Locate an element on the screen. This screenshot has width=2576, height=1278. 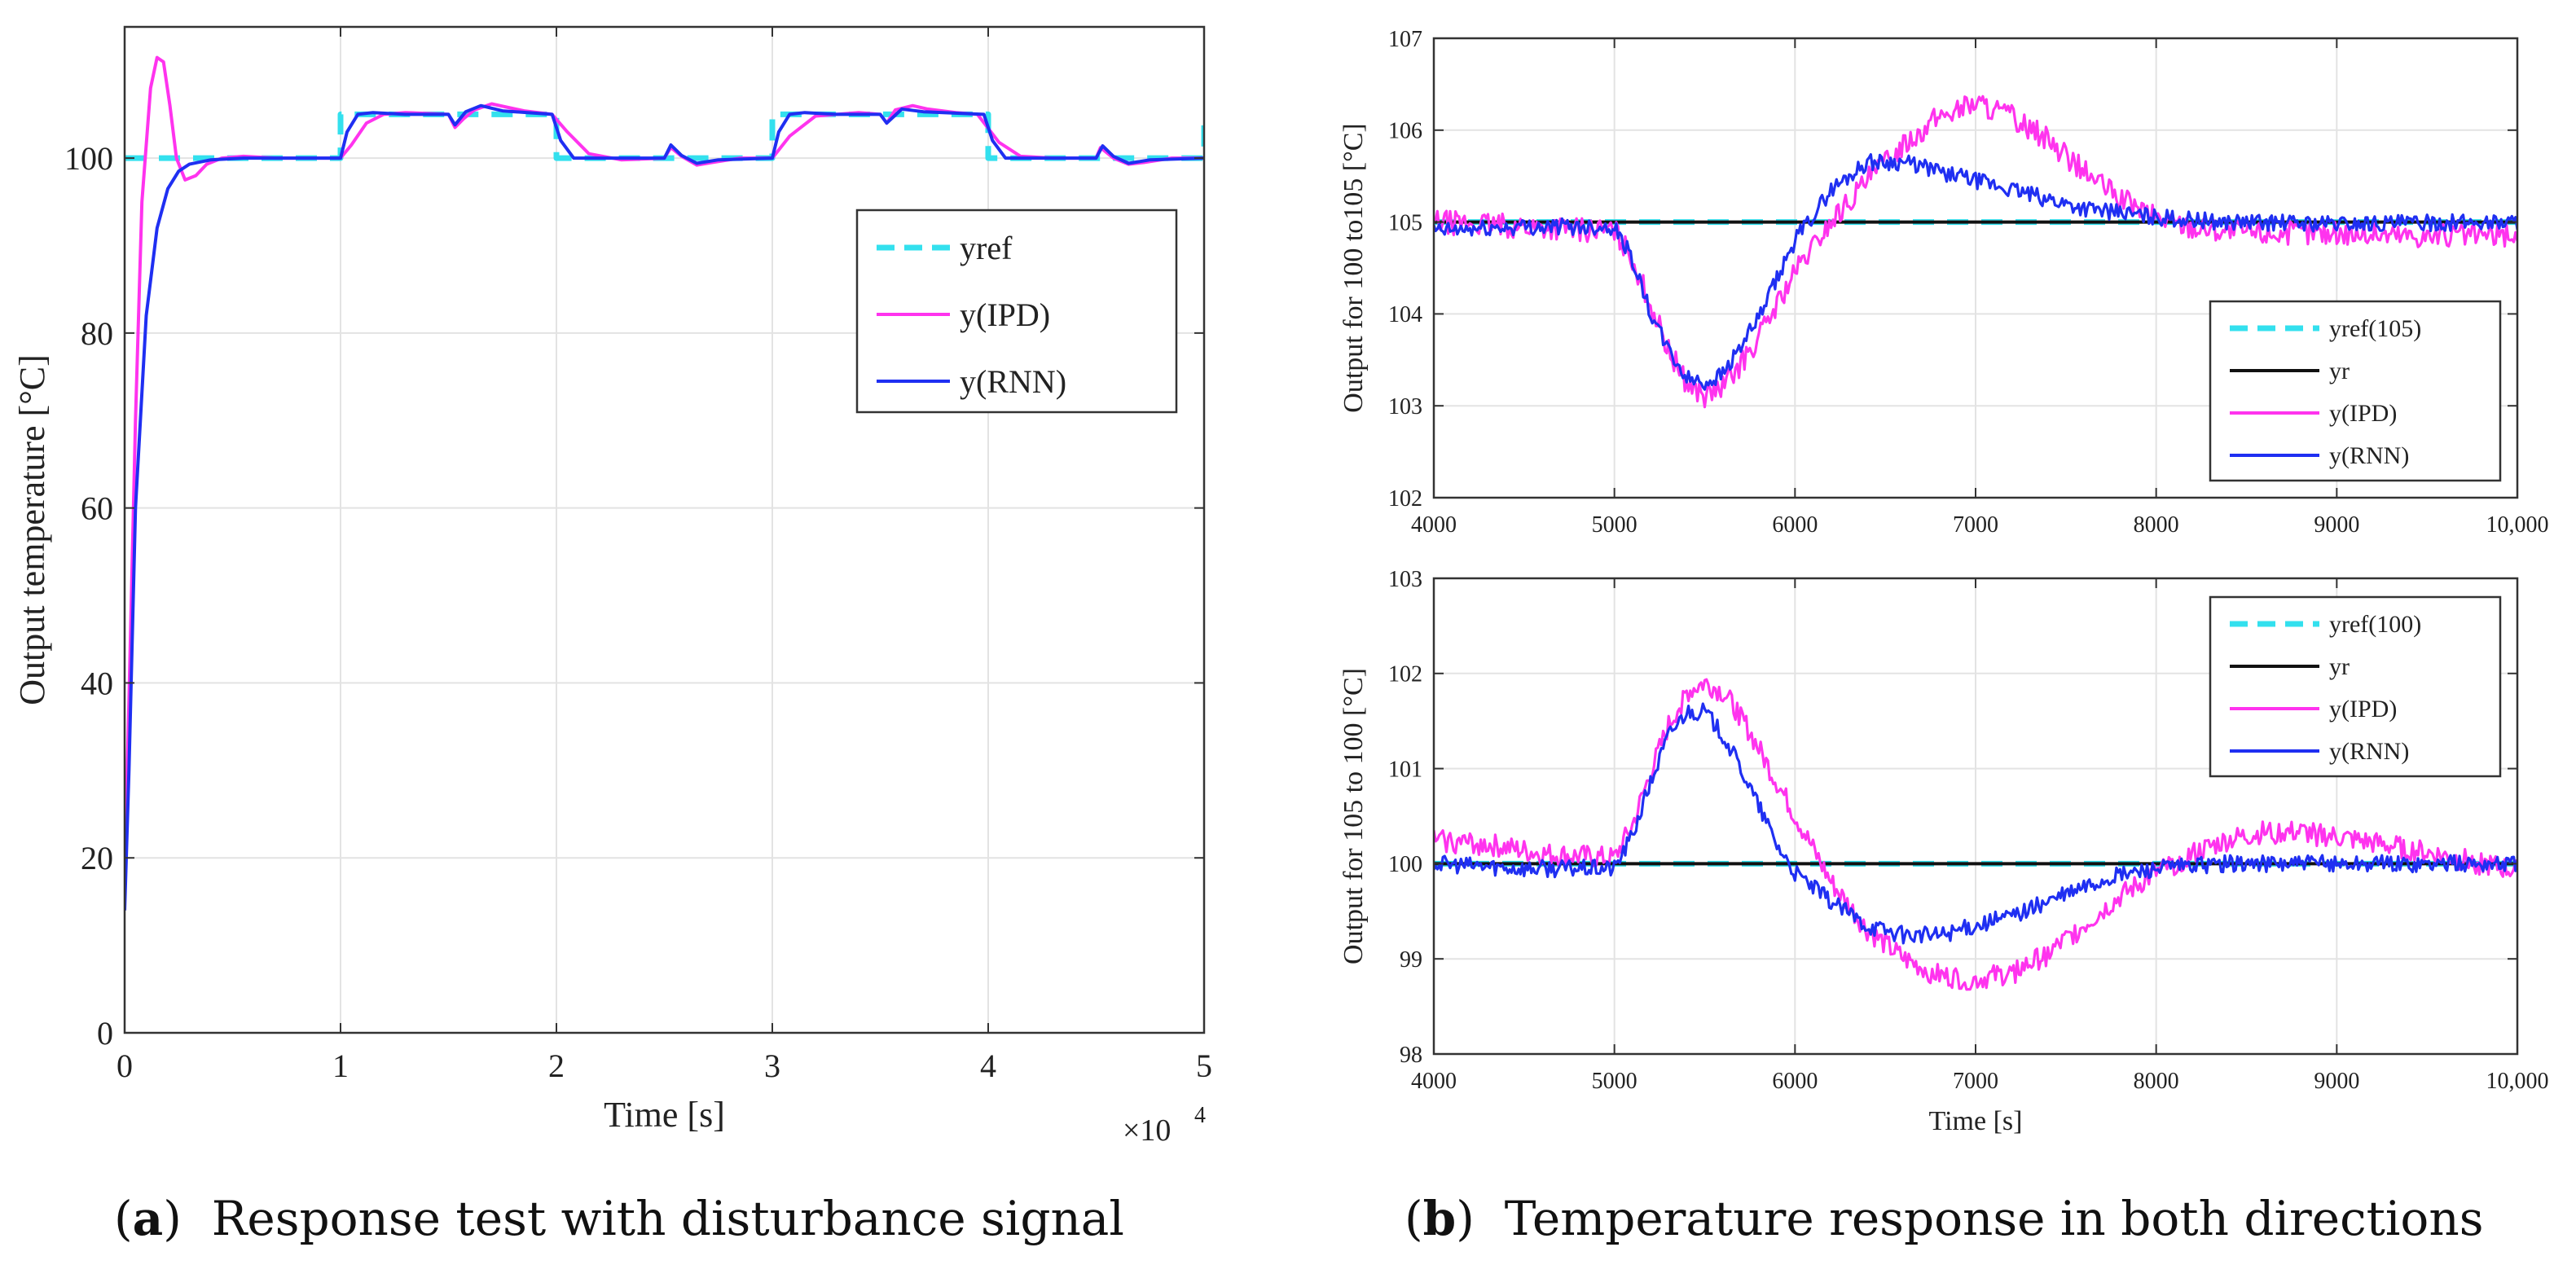
legend: yref y(IPD) y(RNN) is located at coordinates (1016, 311).